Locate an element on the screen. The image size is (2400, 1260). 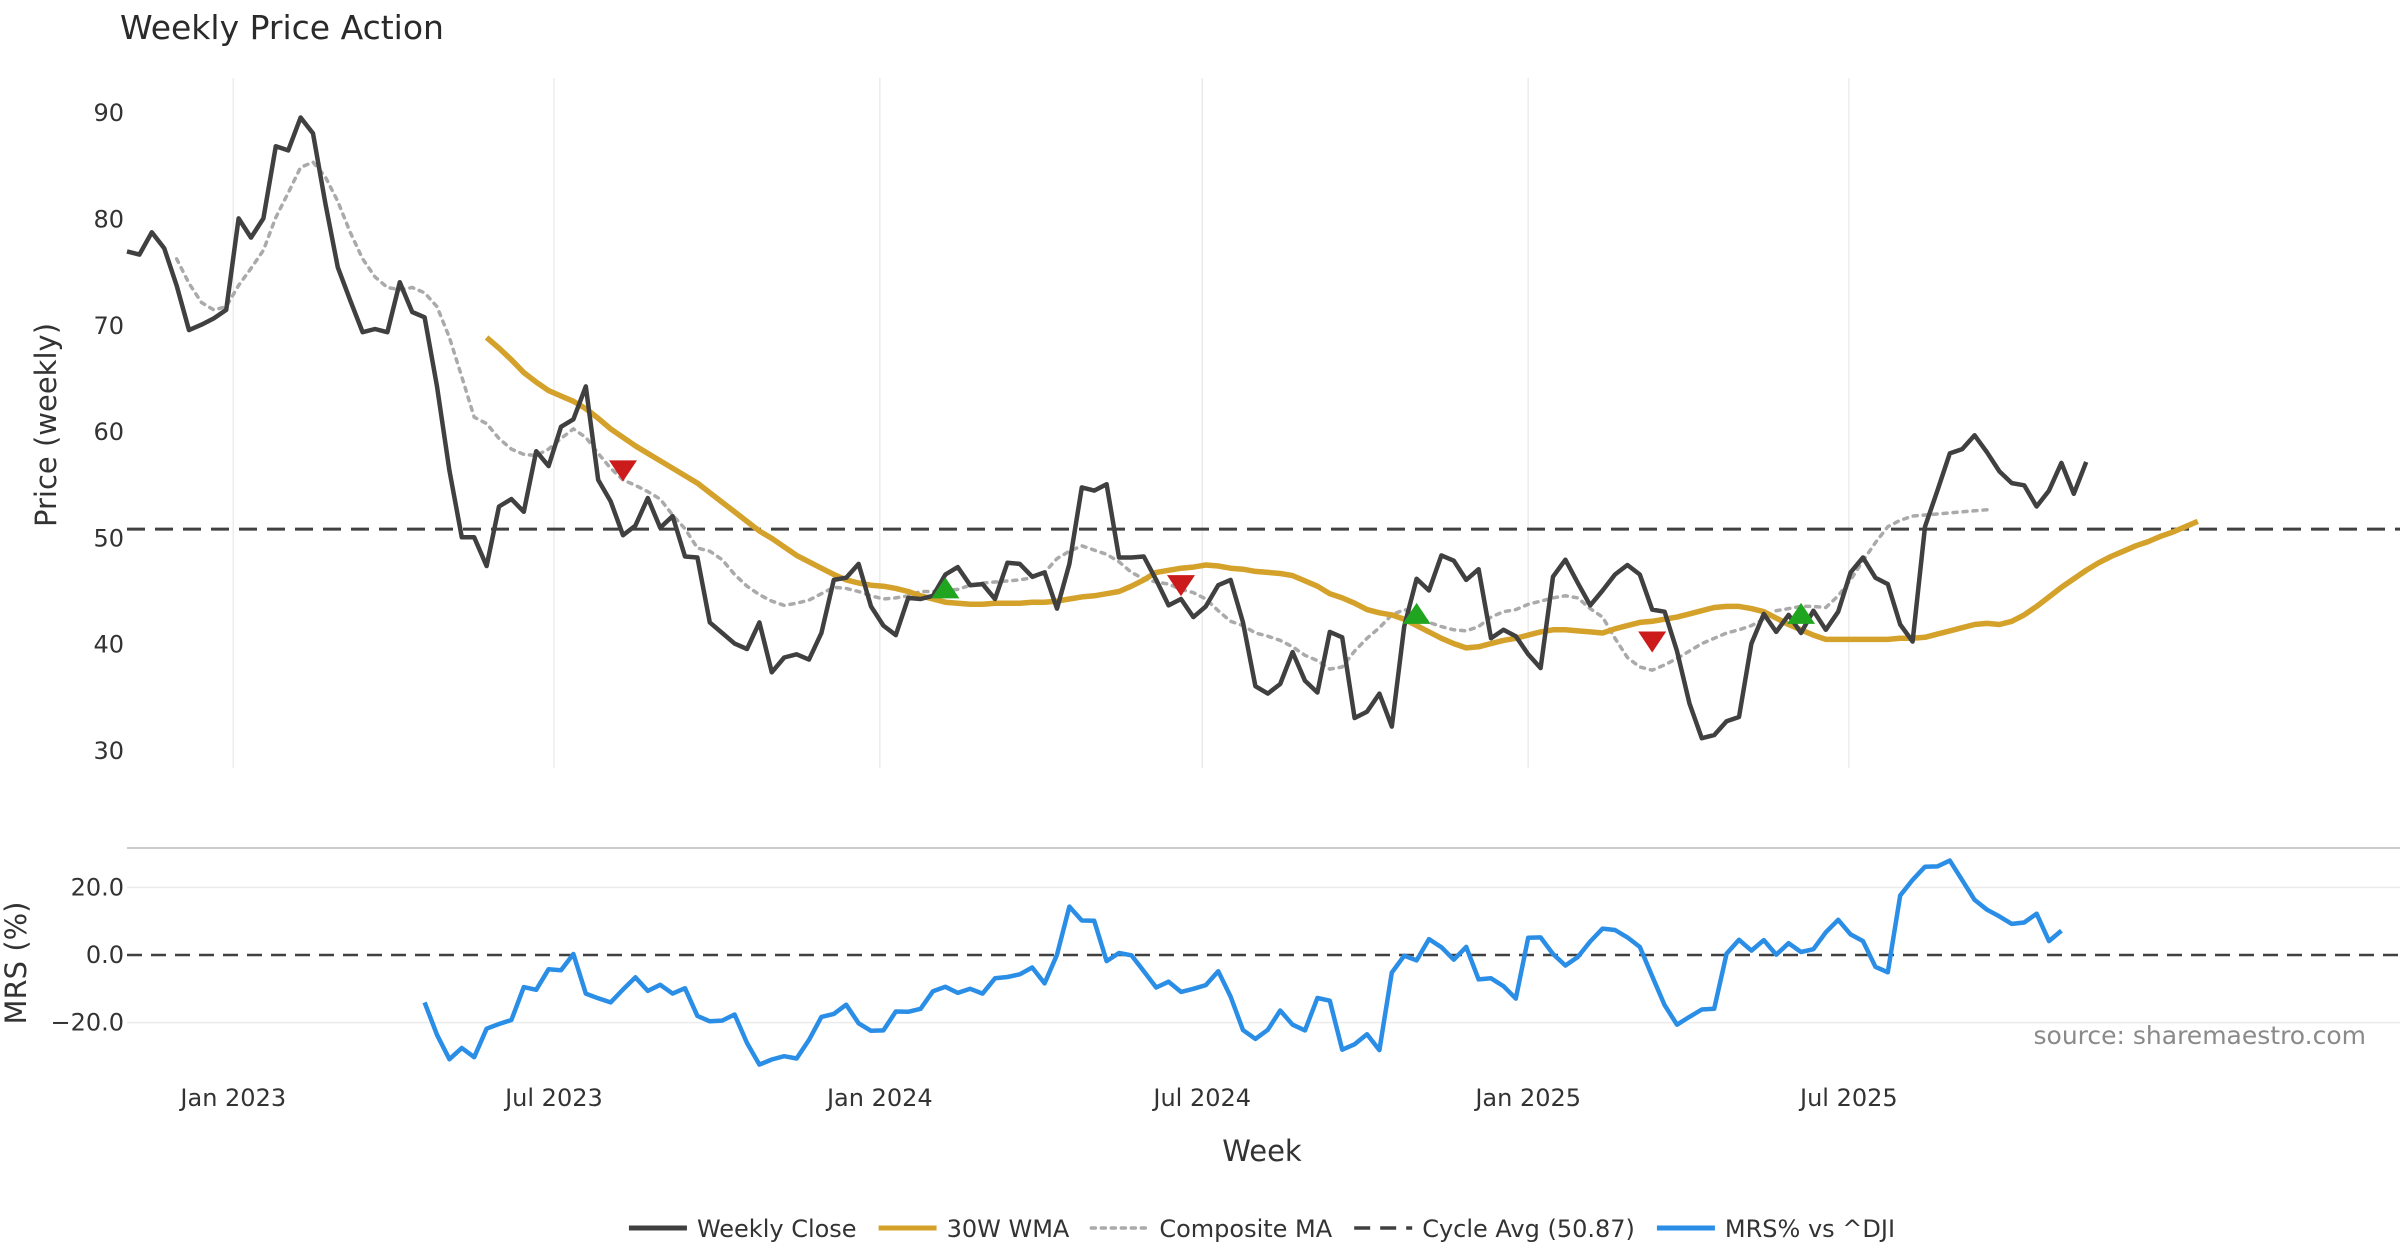
price-axis-title: Price (weekly) is located at coordinates (46, 425).